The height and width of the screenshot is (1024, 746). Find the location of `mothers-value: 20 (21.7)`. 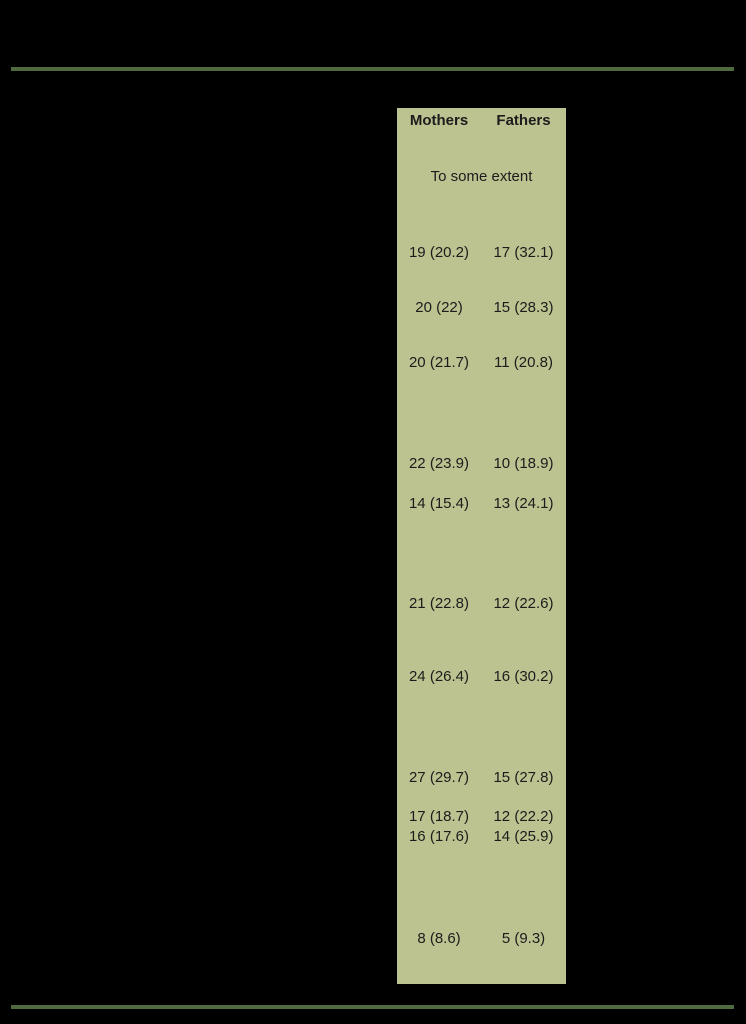

mothers-value: 20 (21.7) is located at coordinates (439, 362).